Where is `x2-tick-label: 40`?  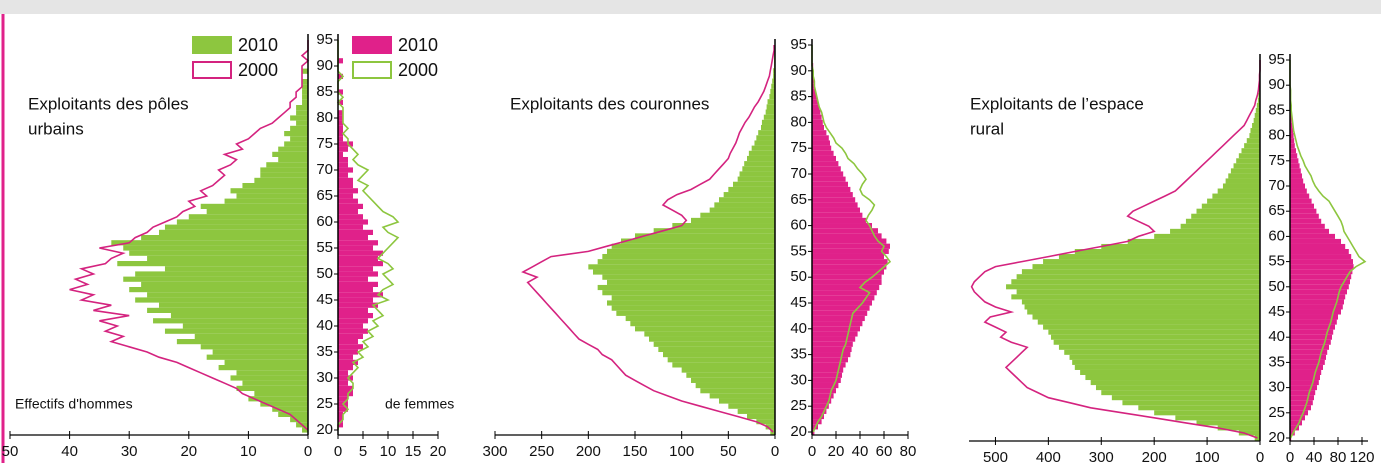 x2-tick-label: 40 is located at coordinates (860, 451).